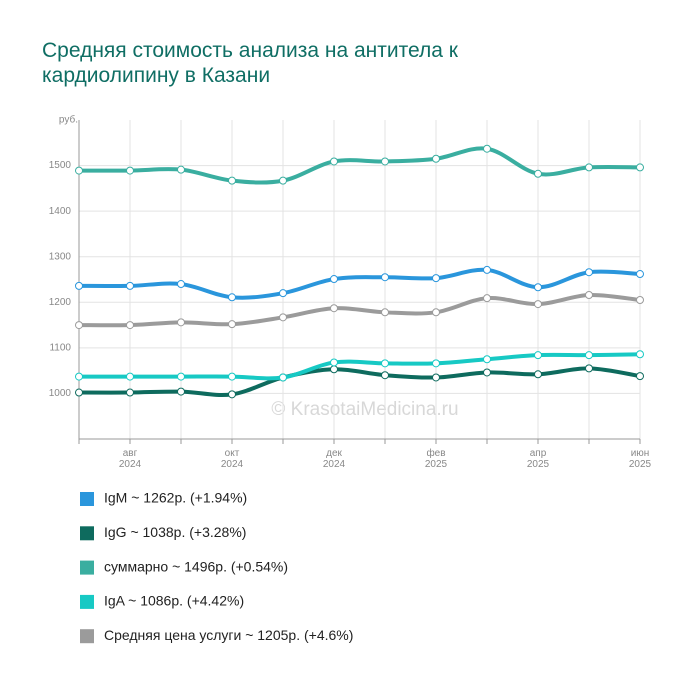 The width and height of the screenshot is (700, 685). I want to click on x-tick-label-line: окт, so click(232, 453).